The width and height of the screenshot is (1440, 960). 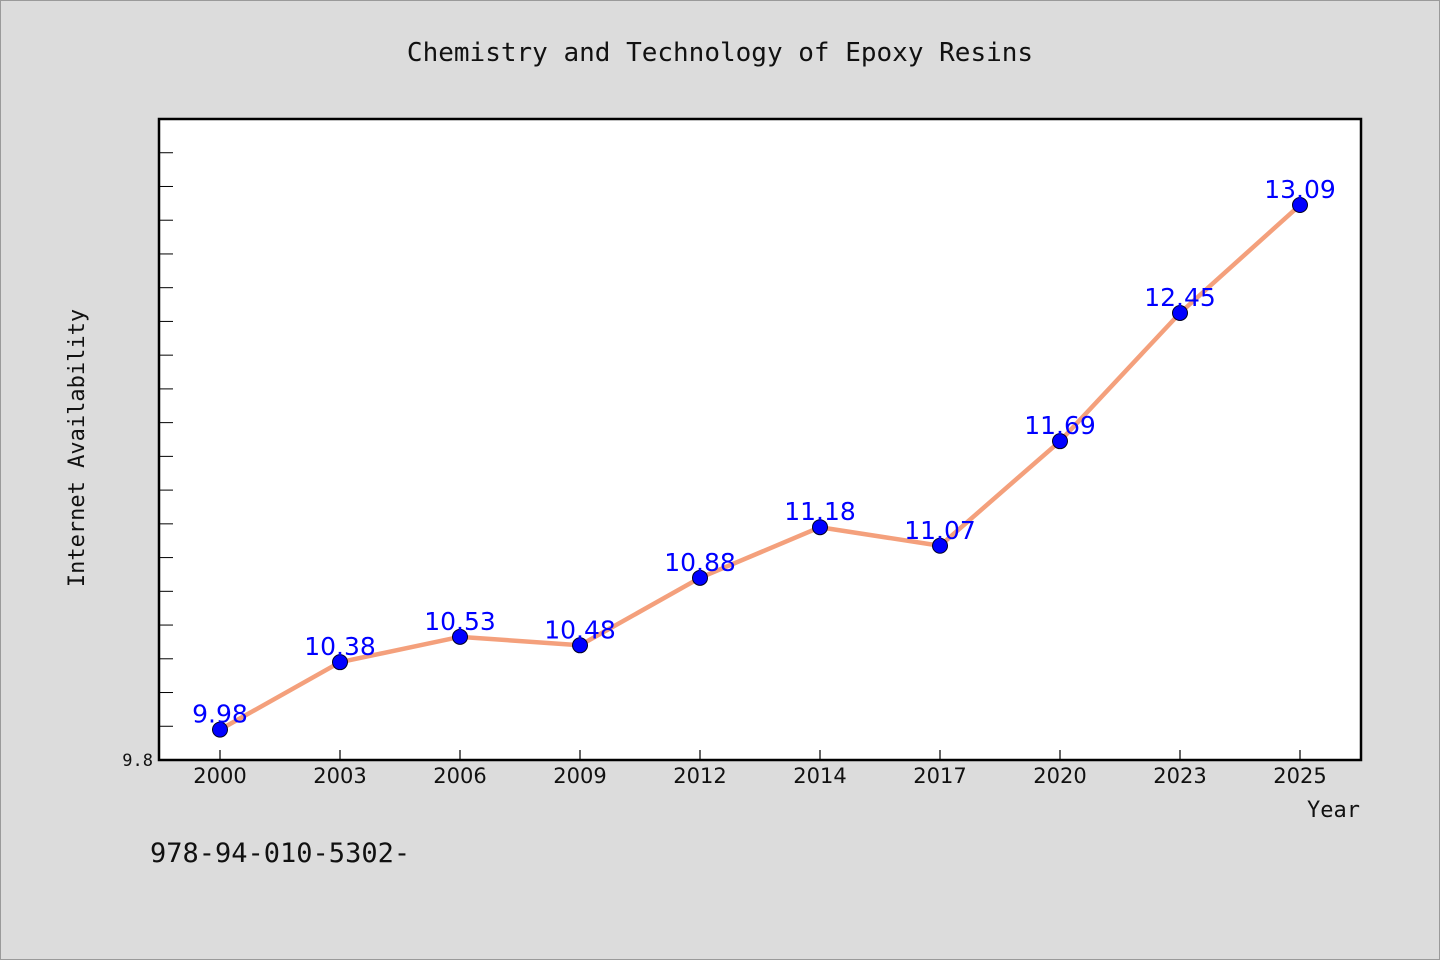 What do you see at coordinates (1333, 810) in the screenshot?
I see `x-axis-label: Year` at bounding box center [1333, 810].